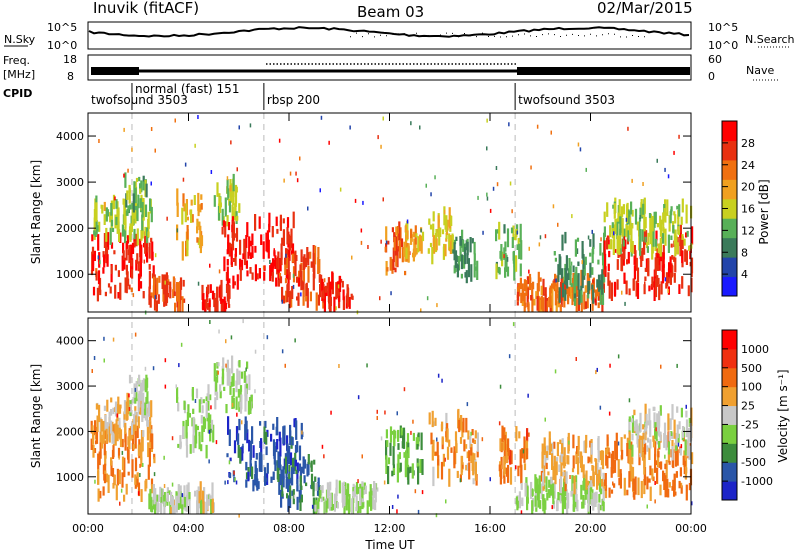 Image resolution: width=800 pixels, height=554 pixels. I want to click on power-colorbar-tick-label: 24, so click(748, 165).